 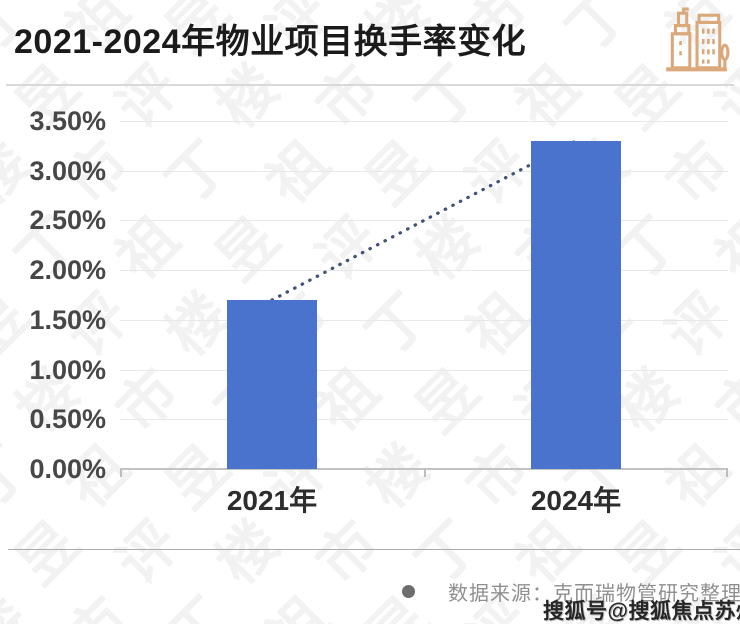 I want to click on watermark-char: 楼, so click(x=22, y=599).